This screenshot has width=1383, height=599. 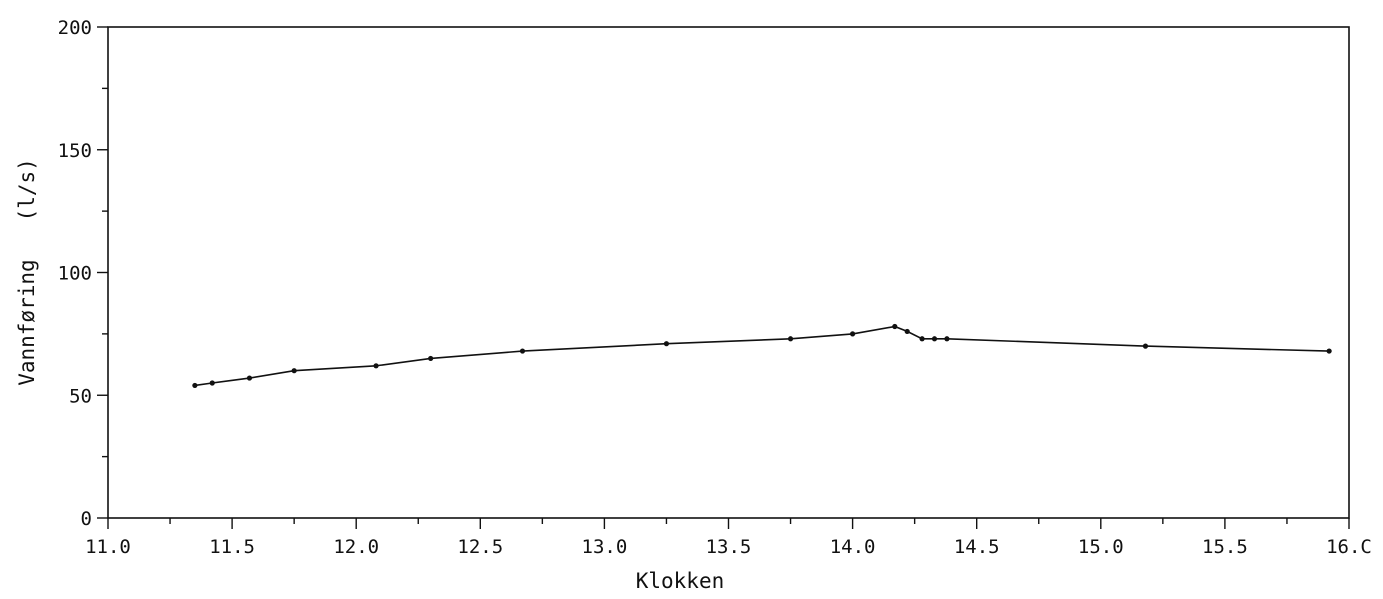 I want to click on x-tick-label: 12.5, so click(x=480, y=547).